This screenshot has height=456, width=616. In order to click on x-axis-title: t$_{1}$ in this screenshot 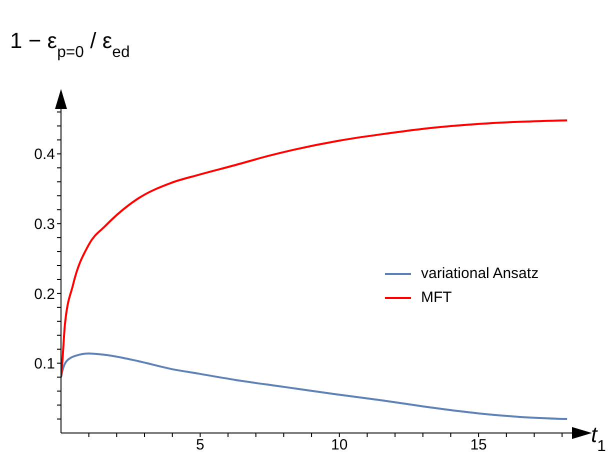, I will do `click(598, 438)`.